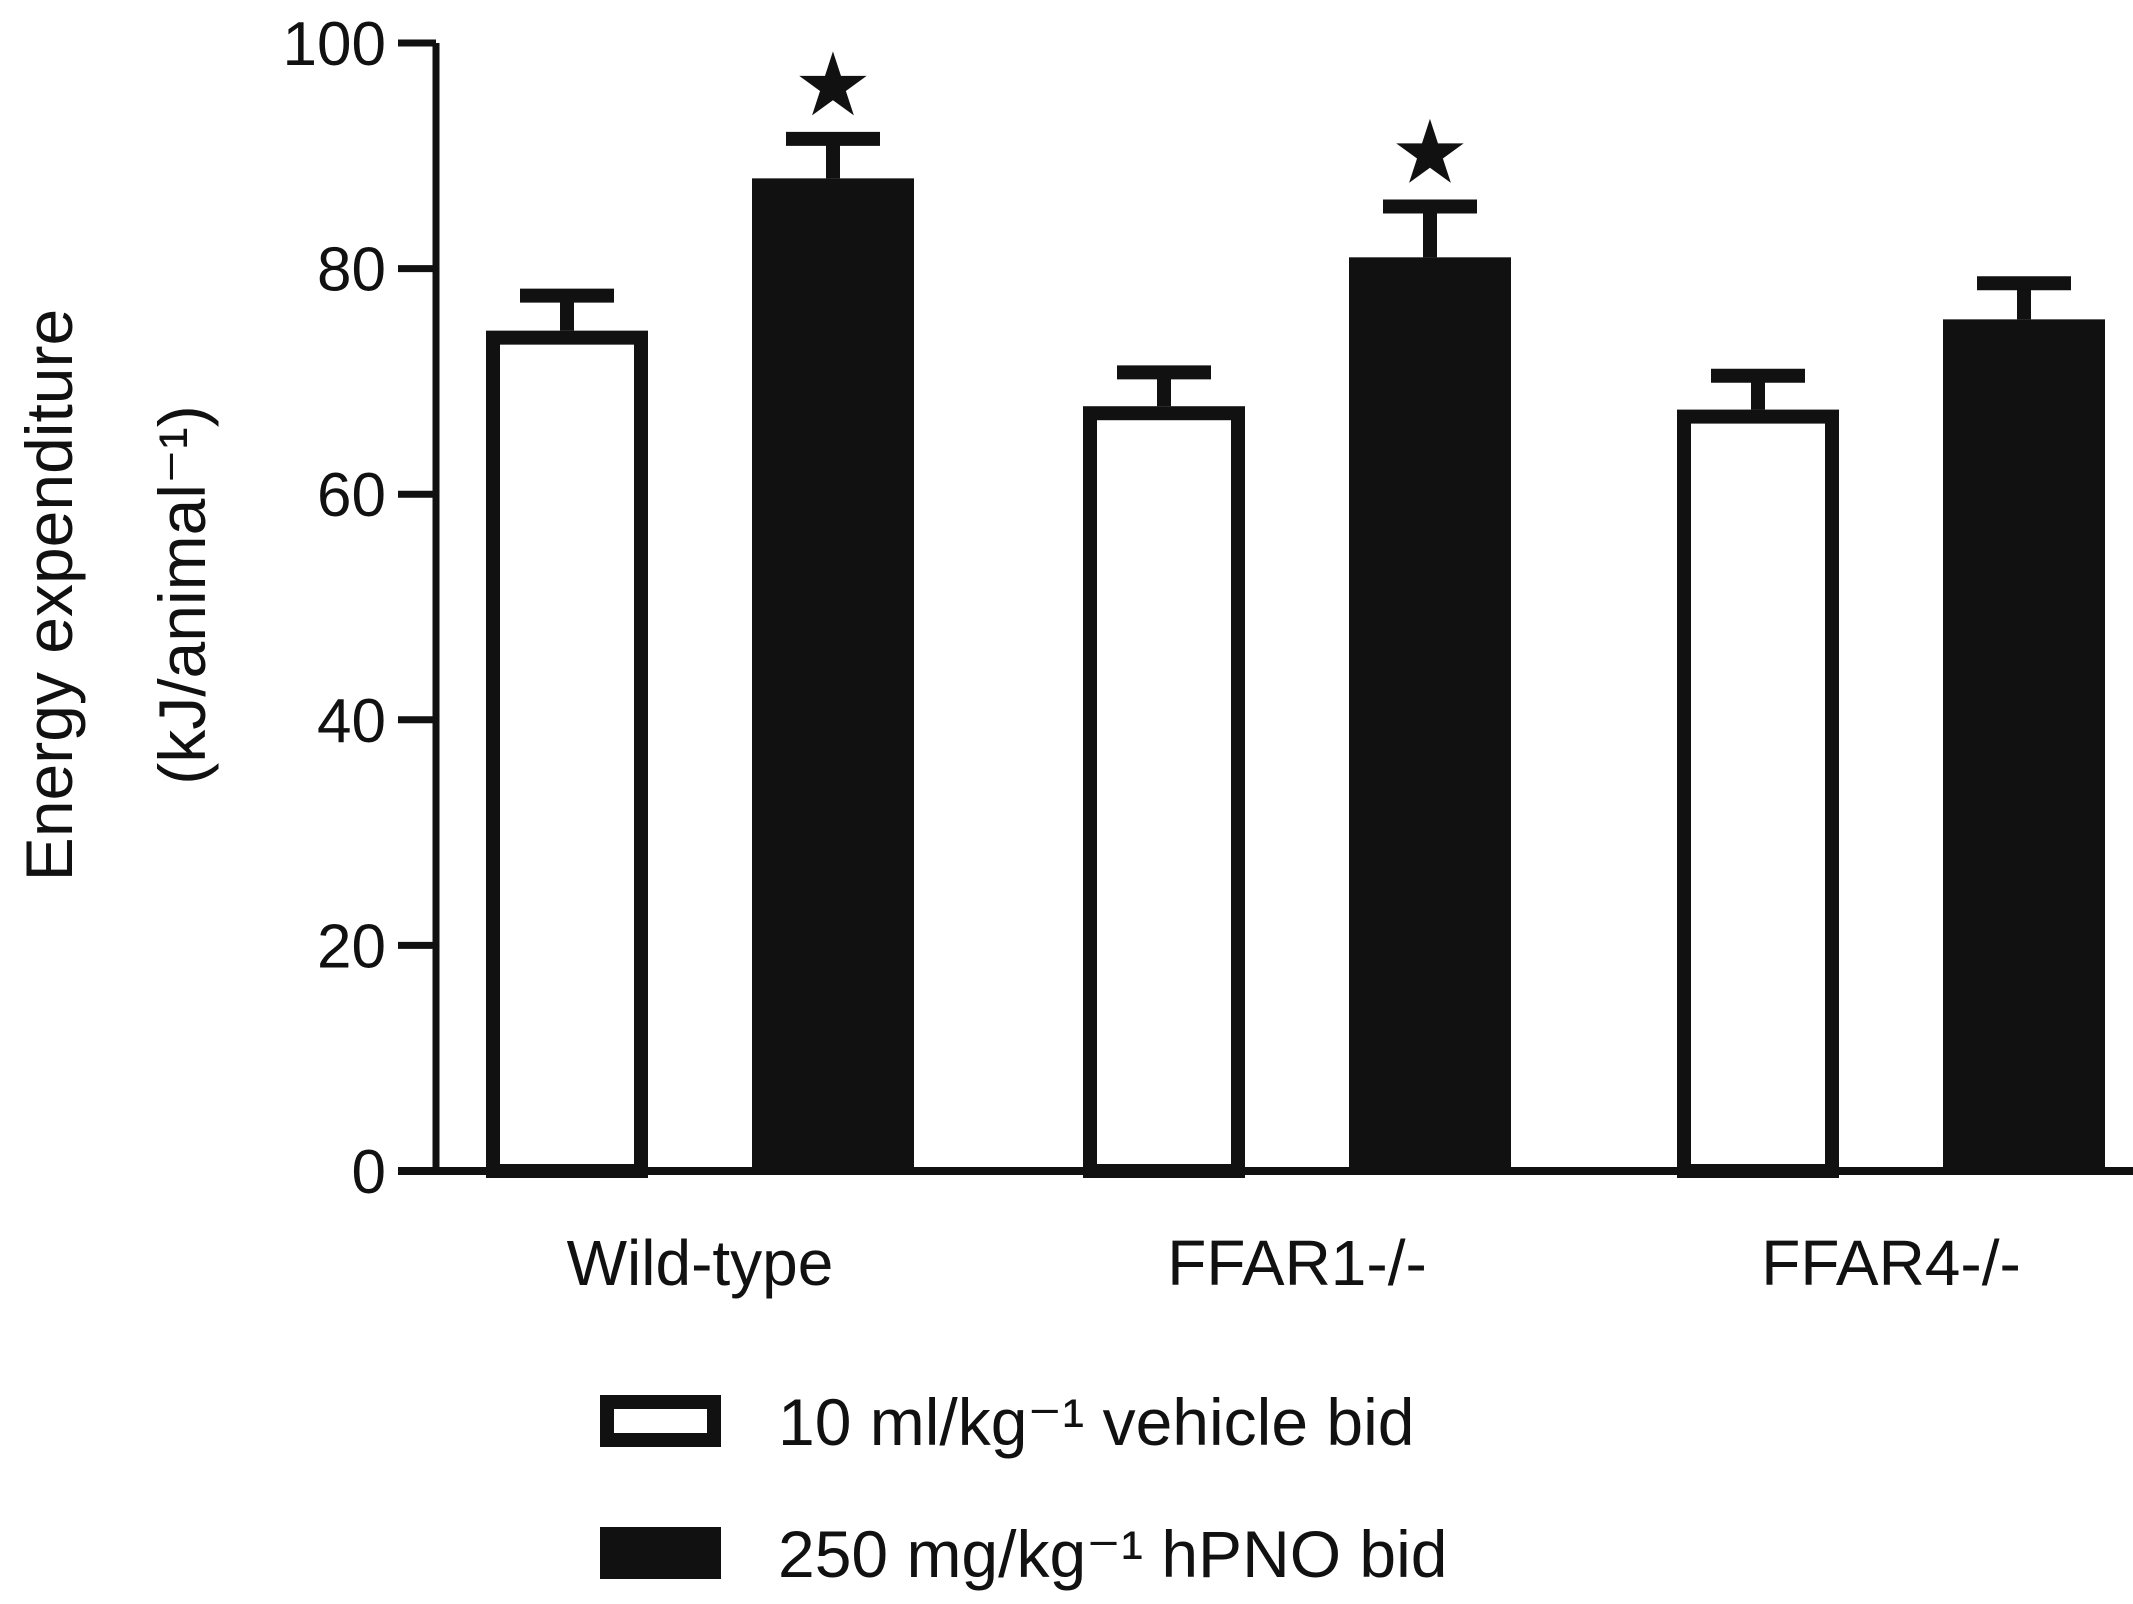 This screenshot has height=1604, width=2133. I want to click on y-axis-title-line2: (kJ/animal⁻¹), so click(182, 595).